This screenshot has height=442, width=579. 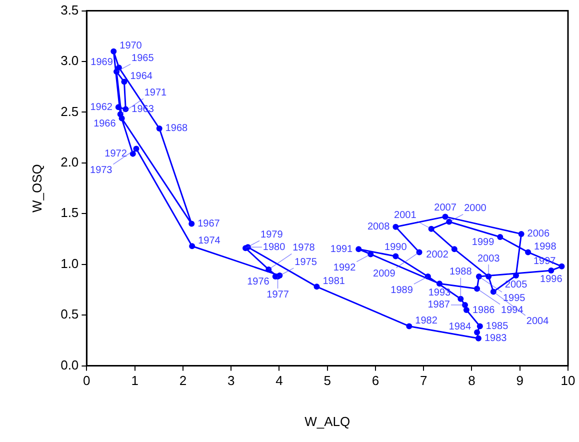 What do you see at coordinates (378, 227) in the screenshot?
I see `annotation: 2008` at bounding box center [378, 227].